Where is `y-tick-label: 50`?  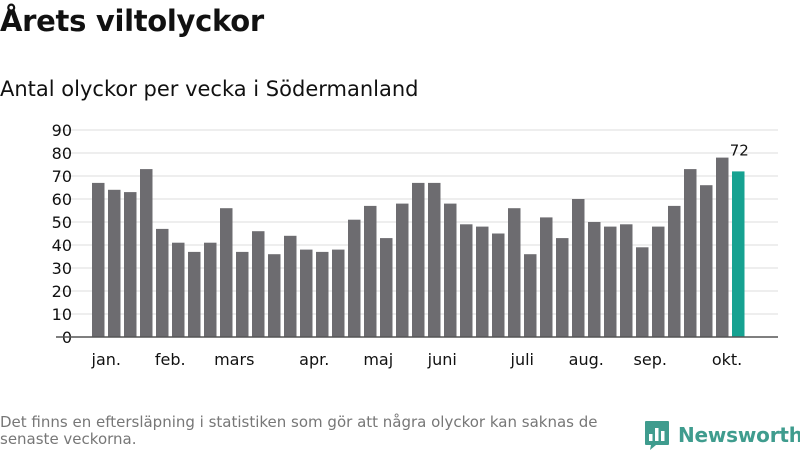 y-tick-label: 50 is located at coordinates (62, 222).